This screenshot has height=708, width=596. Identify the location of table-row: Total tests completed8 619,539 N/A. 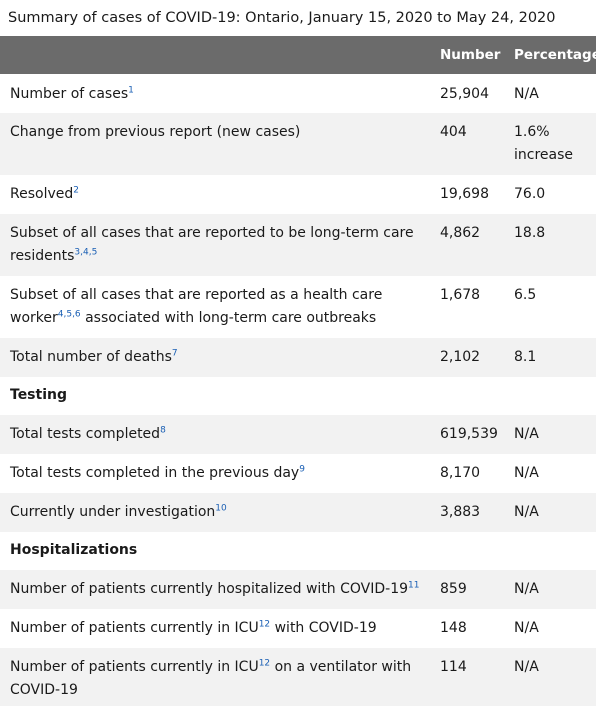
(298, 434).